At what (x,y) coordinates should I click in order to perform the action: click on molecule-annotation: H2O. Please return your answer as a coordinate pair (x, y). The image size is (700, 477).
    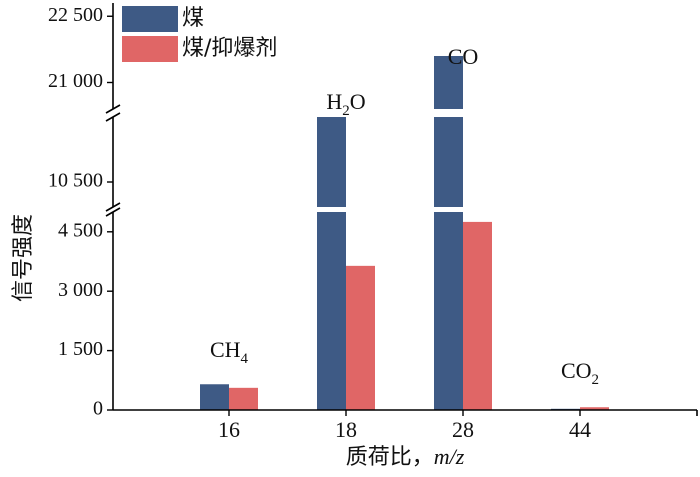
    Looking at the image, I should click on (345, 104).